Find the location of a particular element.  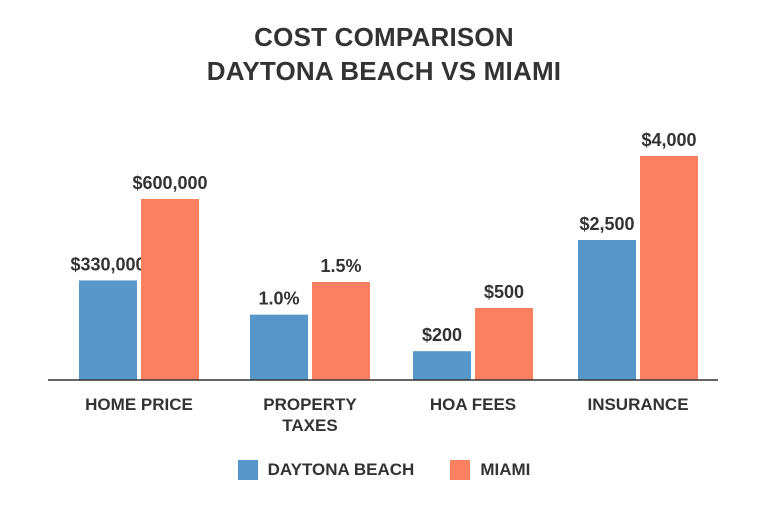

category-label-0: HOME PRICE is located at coordinates (139, 404).